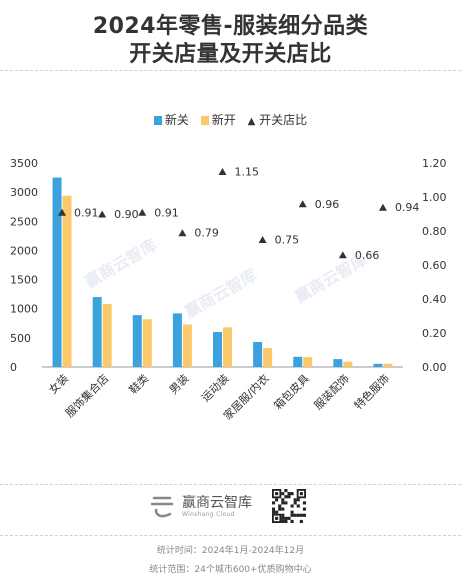  What do you see at coordinates (24, 163) in the screenshot?
I see `y-left-tick-label: 3500` at bounding box center [24, 163].